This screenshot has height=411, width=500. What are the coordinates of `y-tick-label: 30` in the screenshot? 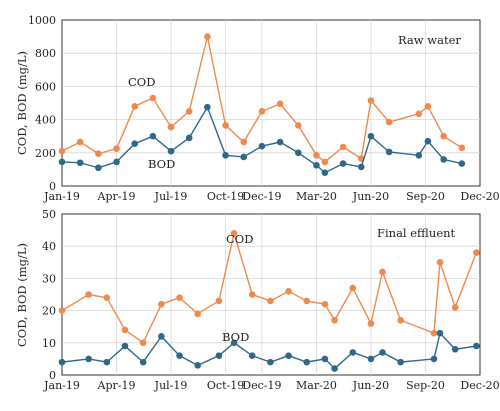 It's located at (49, 278).